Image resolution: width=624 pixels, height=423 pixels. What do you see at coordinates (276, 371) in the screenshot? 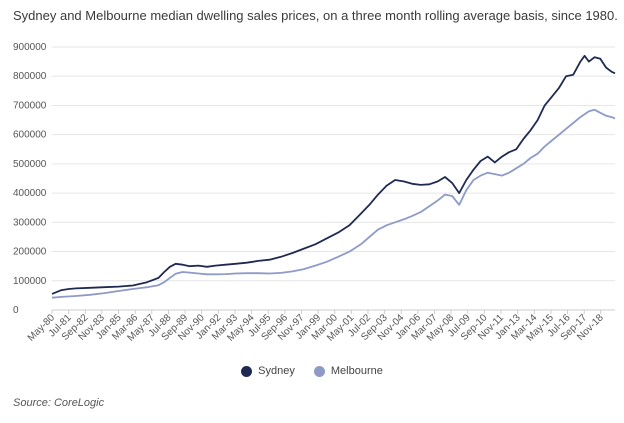
I see `legend-label-sydney: Sydney` at bounding box center [276, 371].